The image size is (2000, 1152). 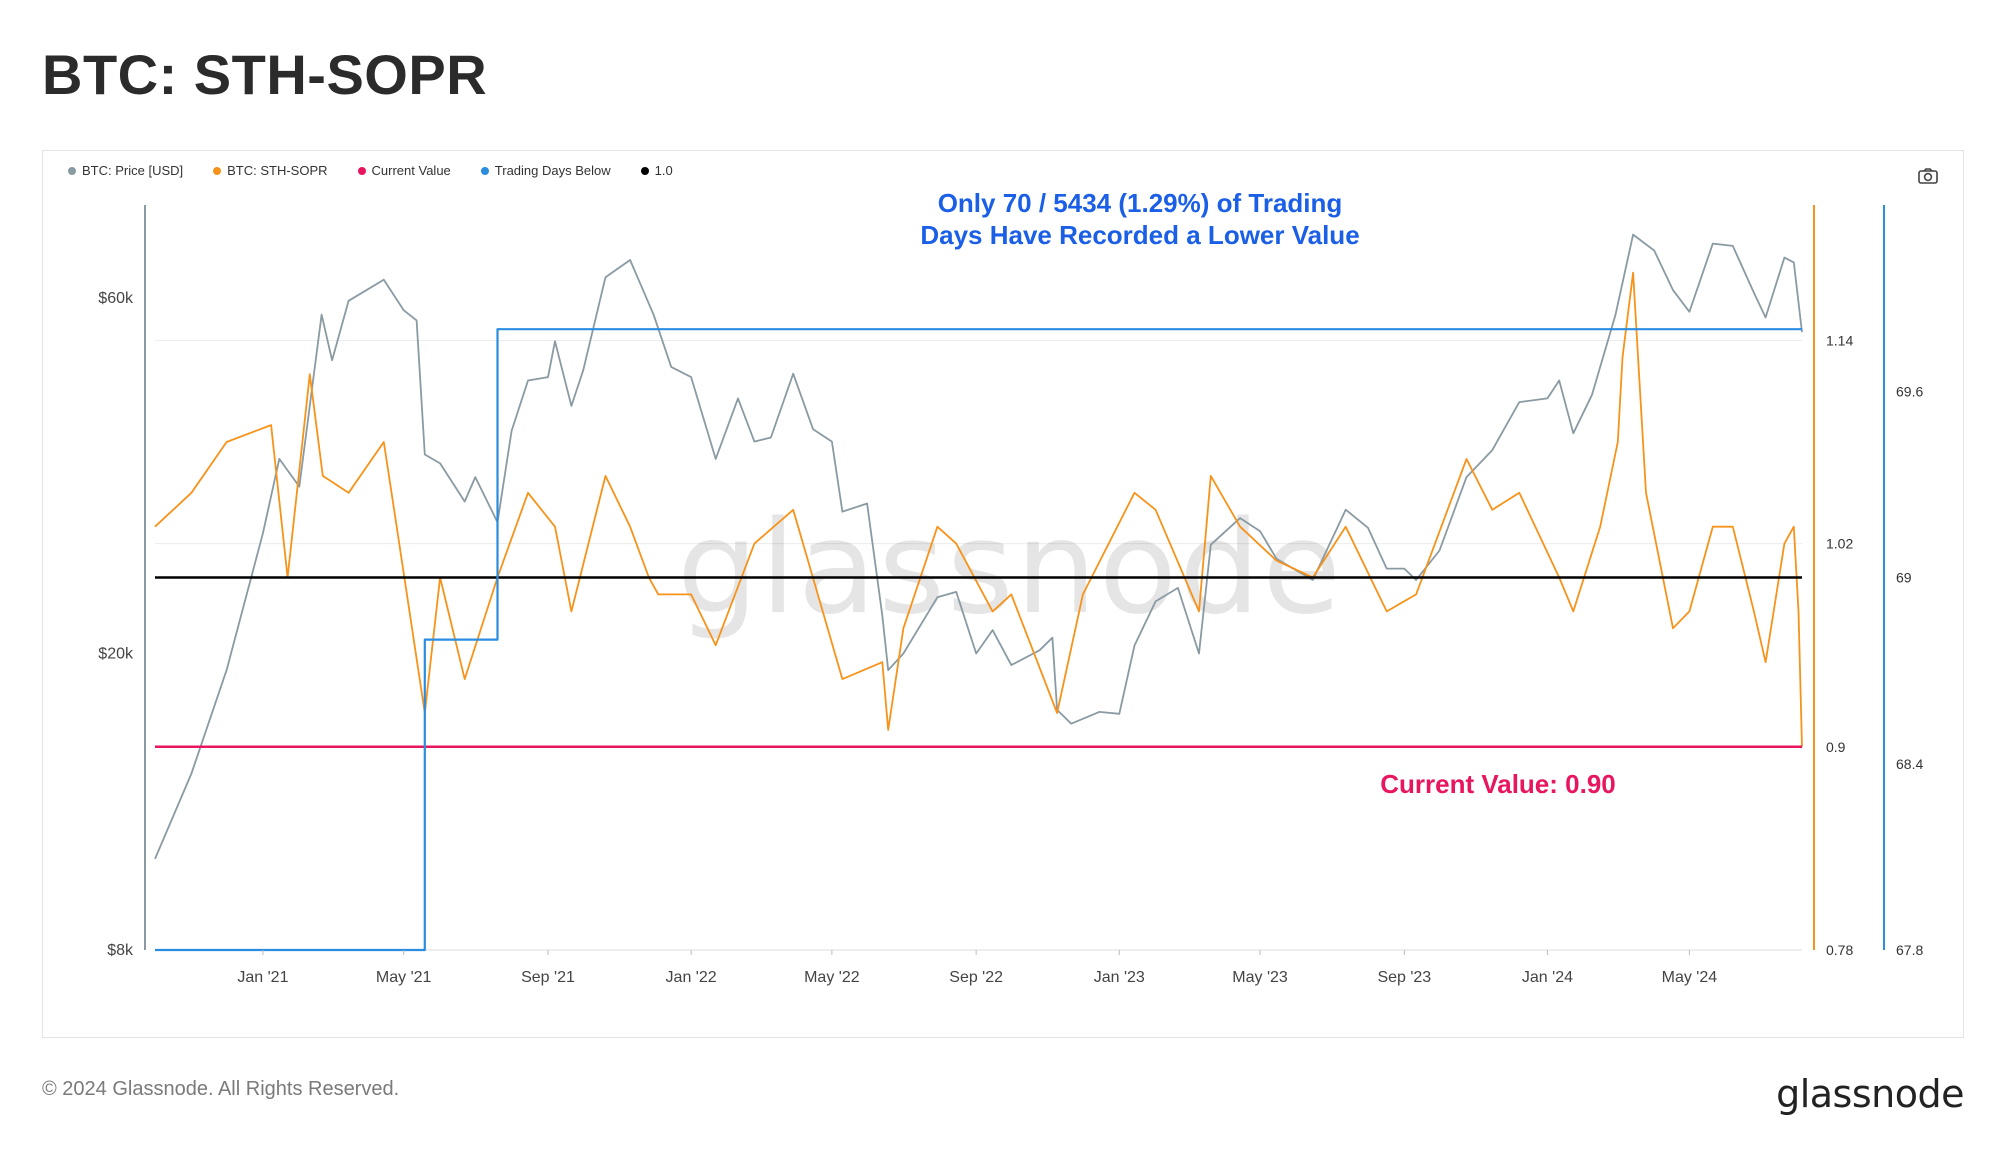 I want to click on x-tick-label: Jan '21, so click(x=262, y=977).